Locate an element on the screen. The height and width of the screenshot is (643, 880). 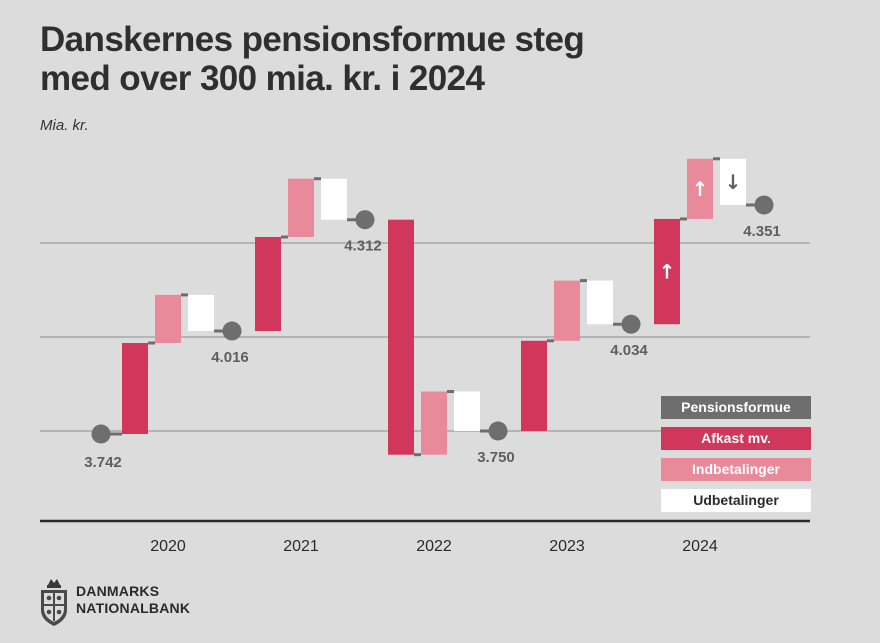
point-end-2023 is located at coordinates (631, 324).